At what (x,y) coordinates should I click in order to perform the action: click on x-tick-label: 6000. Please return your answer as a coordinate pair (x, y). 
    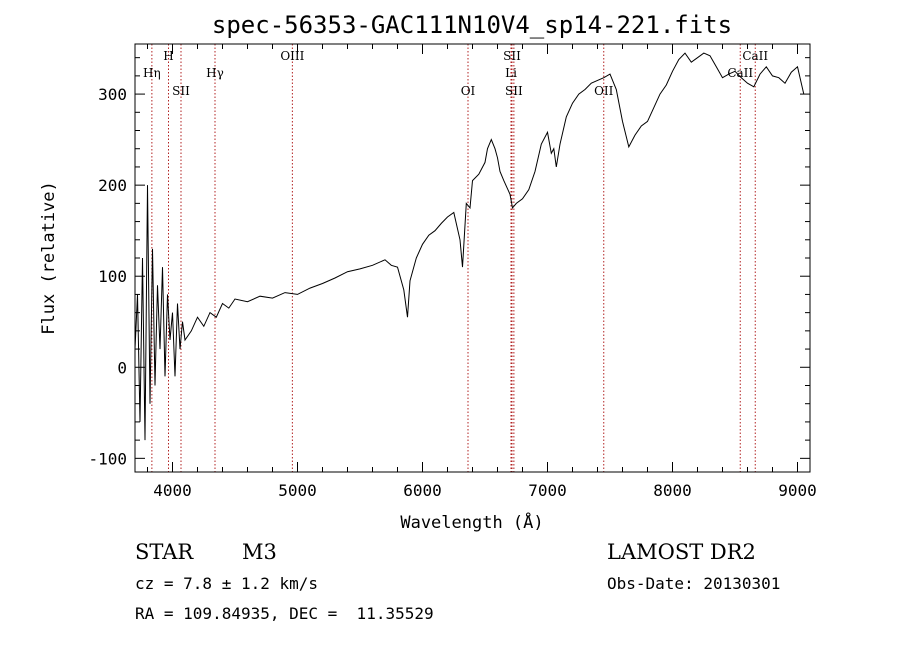
    Looking at the image, I should click on (422, 490).